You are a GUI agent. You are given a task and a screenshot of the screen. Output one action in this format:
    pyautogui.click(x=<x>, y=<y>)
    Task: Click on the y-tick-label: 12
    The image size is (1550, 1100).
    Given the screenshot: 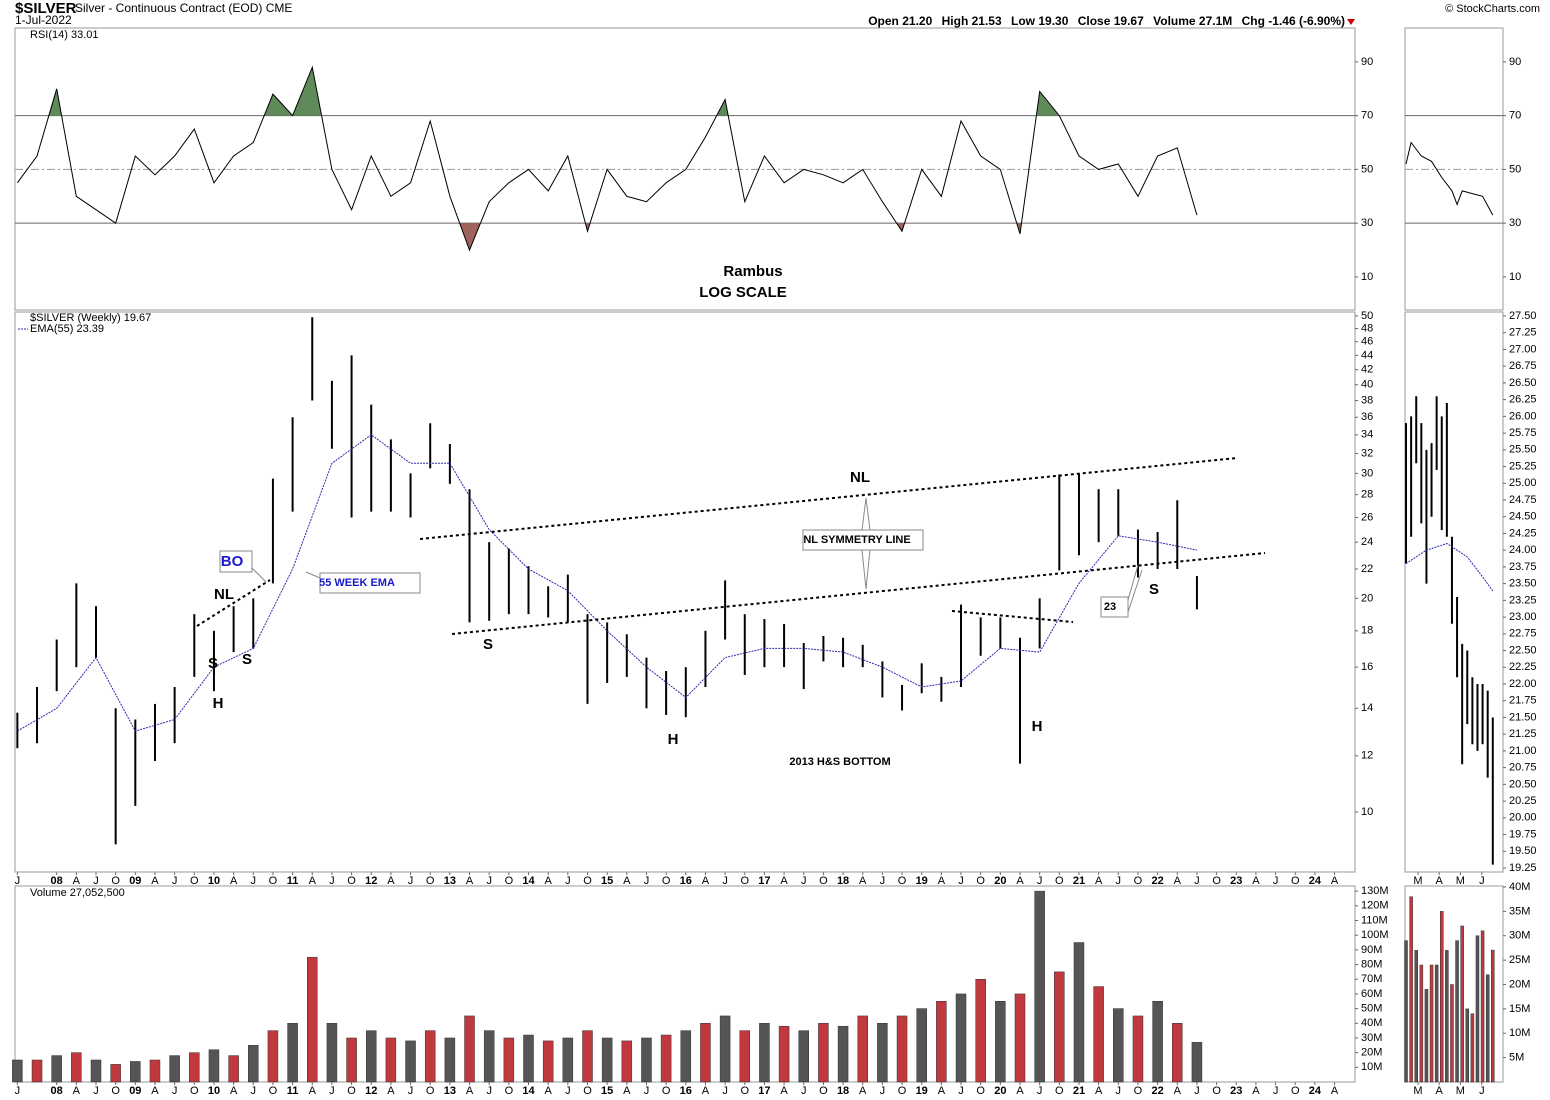 What is the action you would take?
    pyautogui.click(x=1367, y=756)
    